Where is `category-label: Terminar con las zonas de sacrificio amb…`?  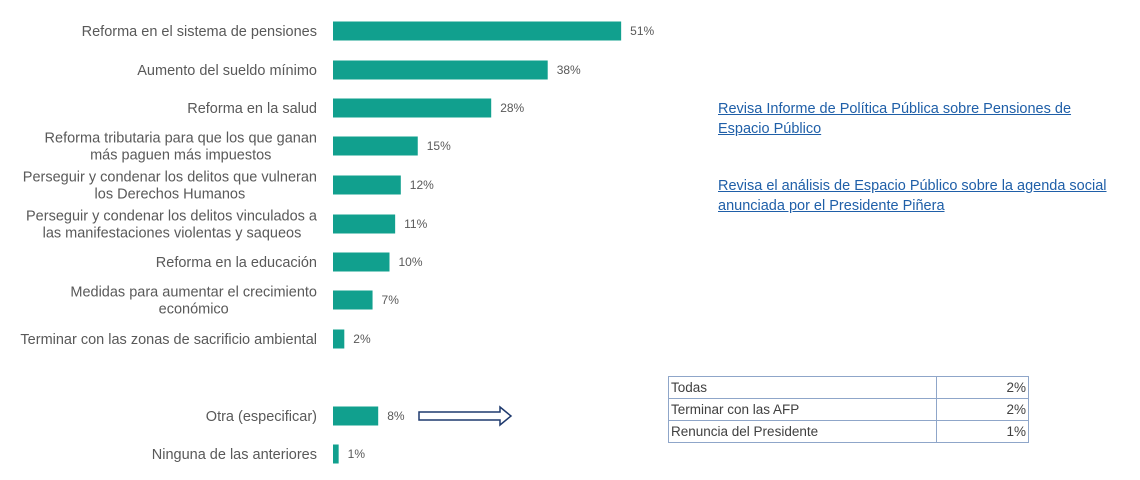 category-label: Terminar con las zonas de sacrificio amb… is located at coordinates (168, 340).